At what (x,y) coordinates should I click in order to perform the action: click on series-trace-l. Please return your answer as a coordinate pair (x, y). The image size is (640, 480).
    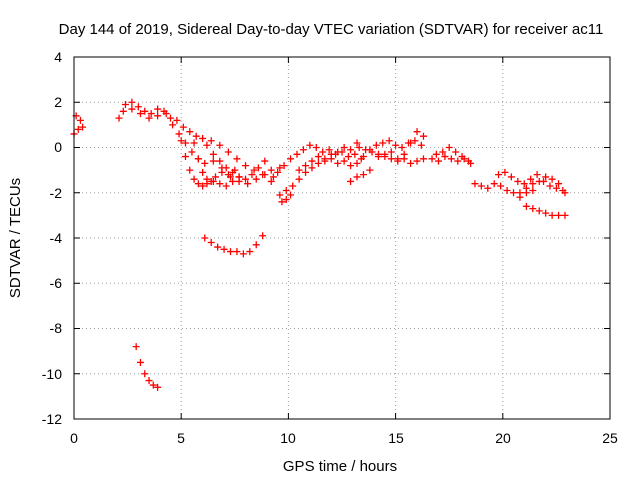
    Looking at the image, I should click on (286, 198).